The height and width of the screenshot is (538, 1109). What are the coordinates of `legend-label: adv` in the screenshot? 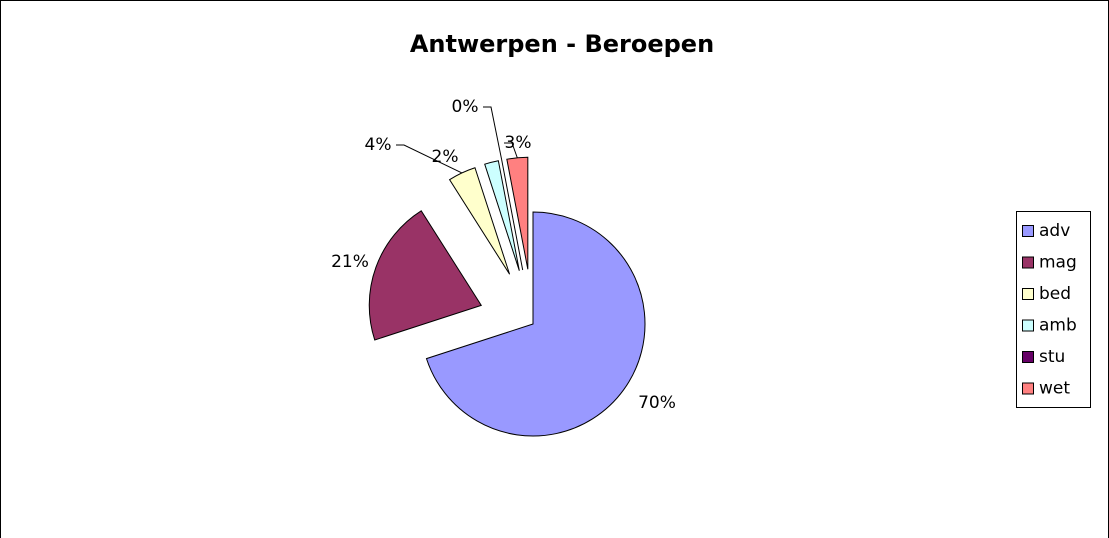 It's located at (1054, 231).